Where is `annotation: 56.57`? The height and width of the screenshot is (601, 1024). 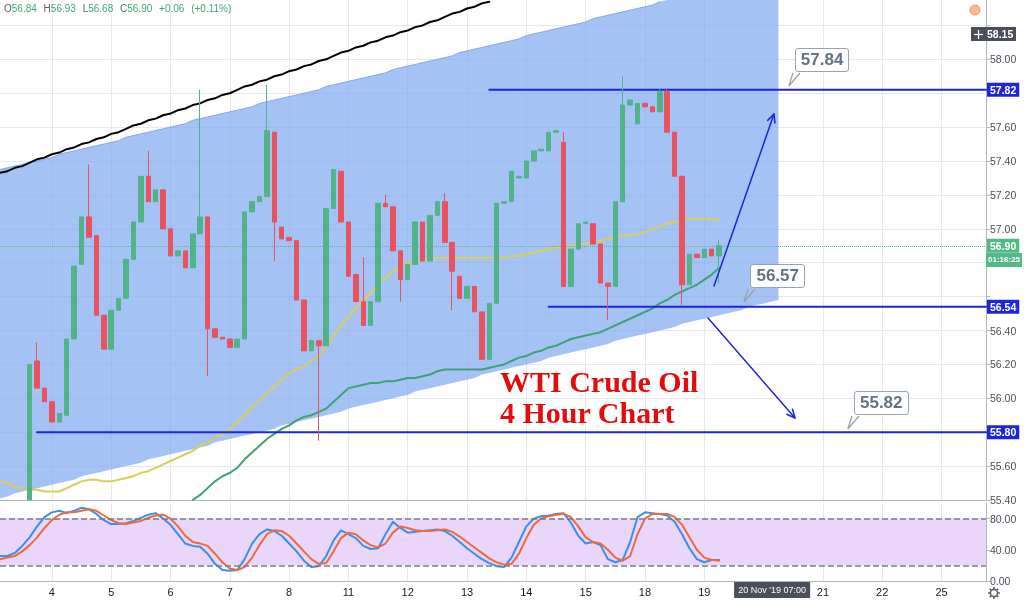 annotation: 56.57 is located at coordinates (777, 275).